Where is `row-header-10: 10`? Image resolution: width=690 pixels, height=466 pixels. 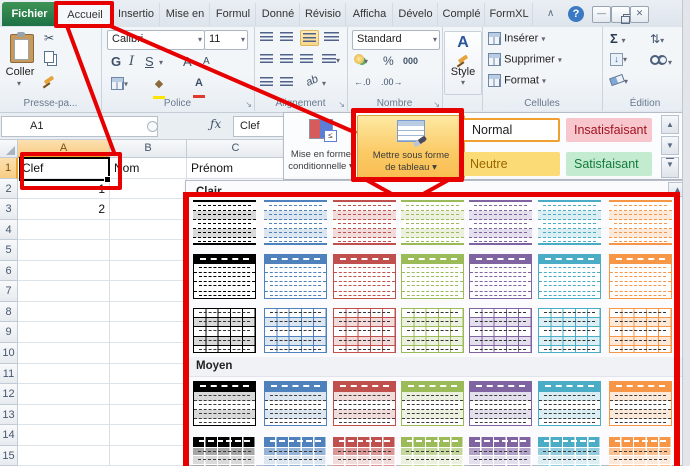
row-header-10: 10 is located at coordinates (9, 353).